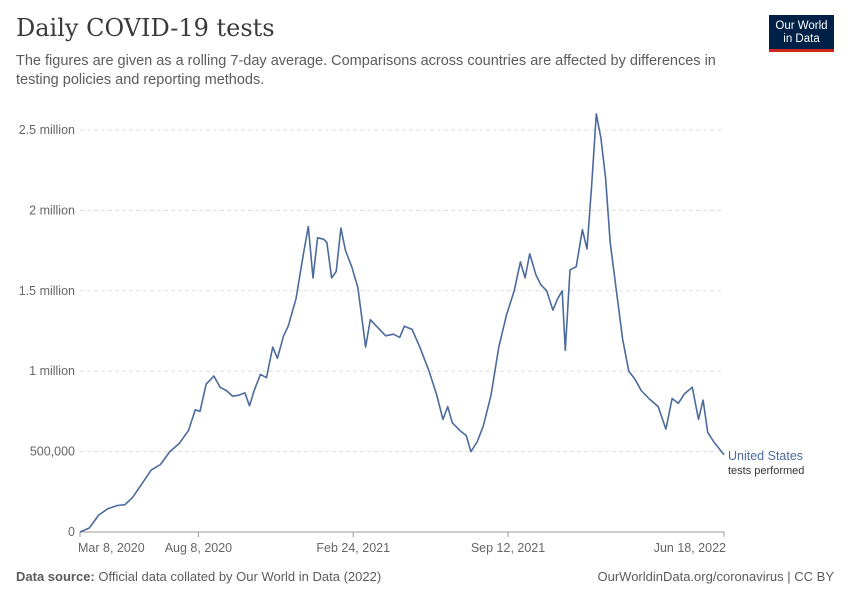 The image size is (850, 600). What do you see at coordinates (55, 576) in the screenshot?
I see `data-source-label: Data source:` at bounding box center [55, 576].